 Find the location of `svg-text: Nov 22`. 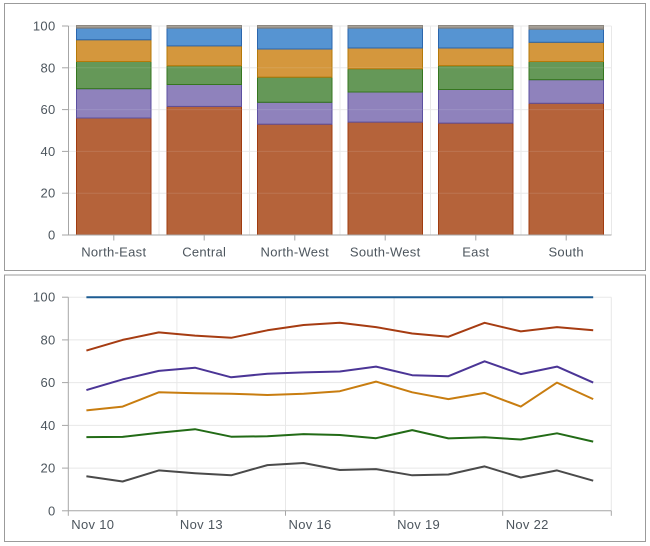

svg-text: Nov 22 is located at coordinates (527, 524).